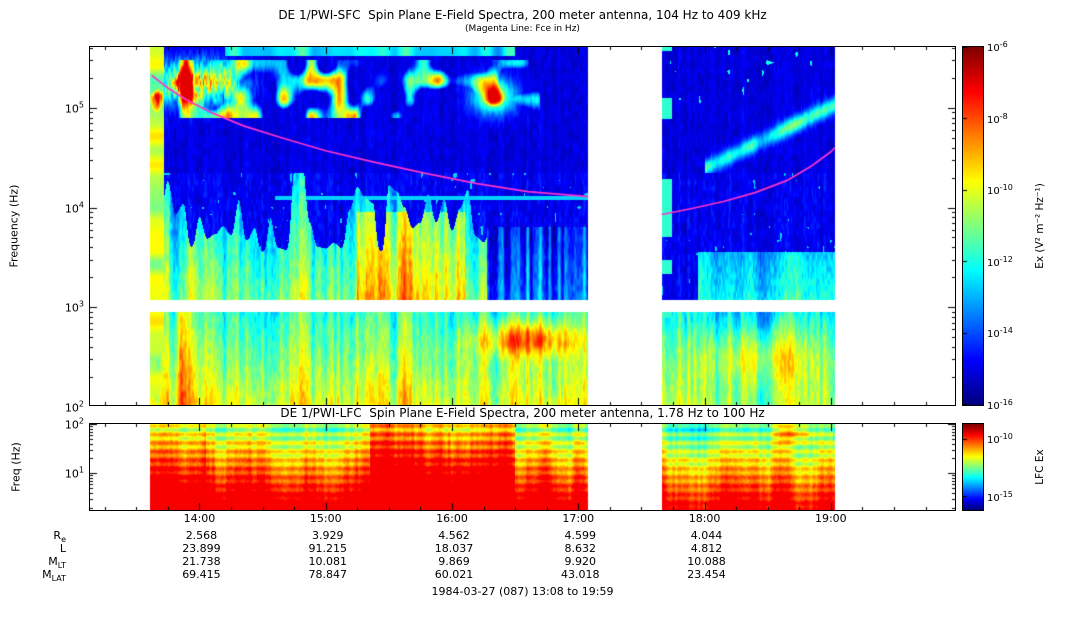  What do you see at coordinates (522, 591) in the screenshot?
I see `time-range-footer: 1984-03-27 (087) 13:08 to 19:59` at bounding box center [522, 591].